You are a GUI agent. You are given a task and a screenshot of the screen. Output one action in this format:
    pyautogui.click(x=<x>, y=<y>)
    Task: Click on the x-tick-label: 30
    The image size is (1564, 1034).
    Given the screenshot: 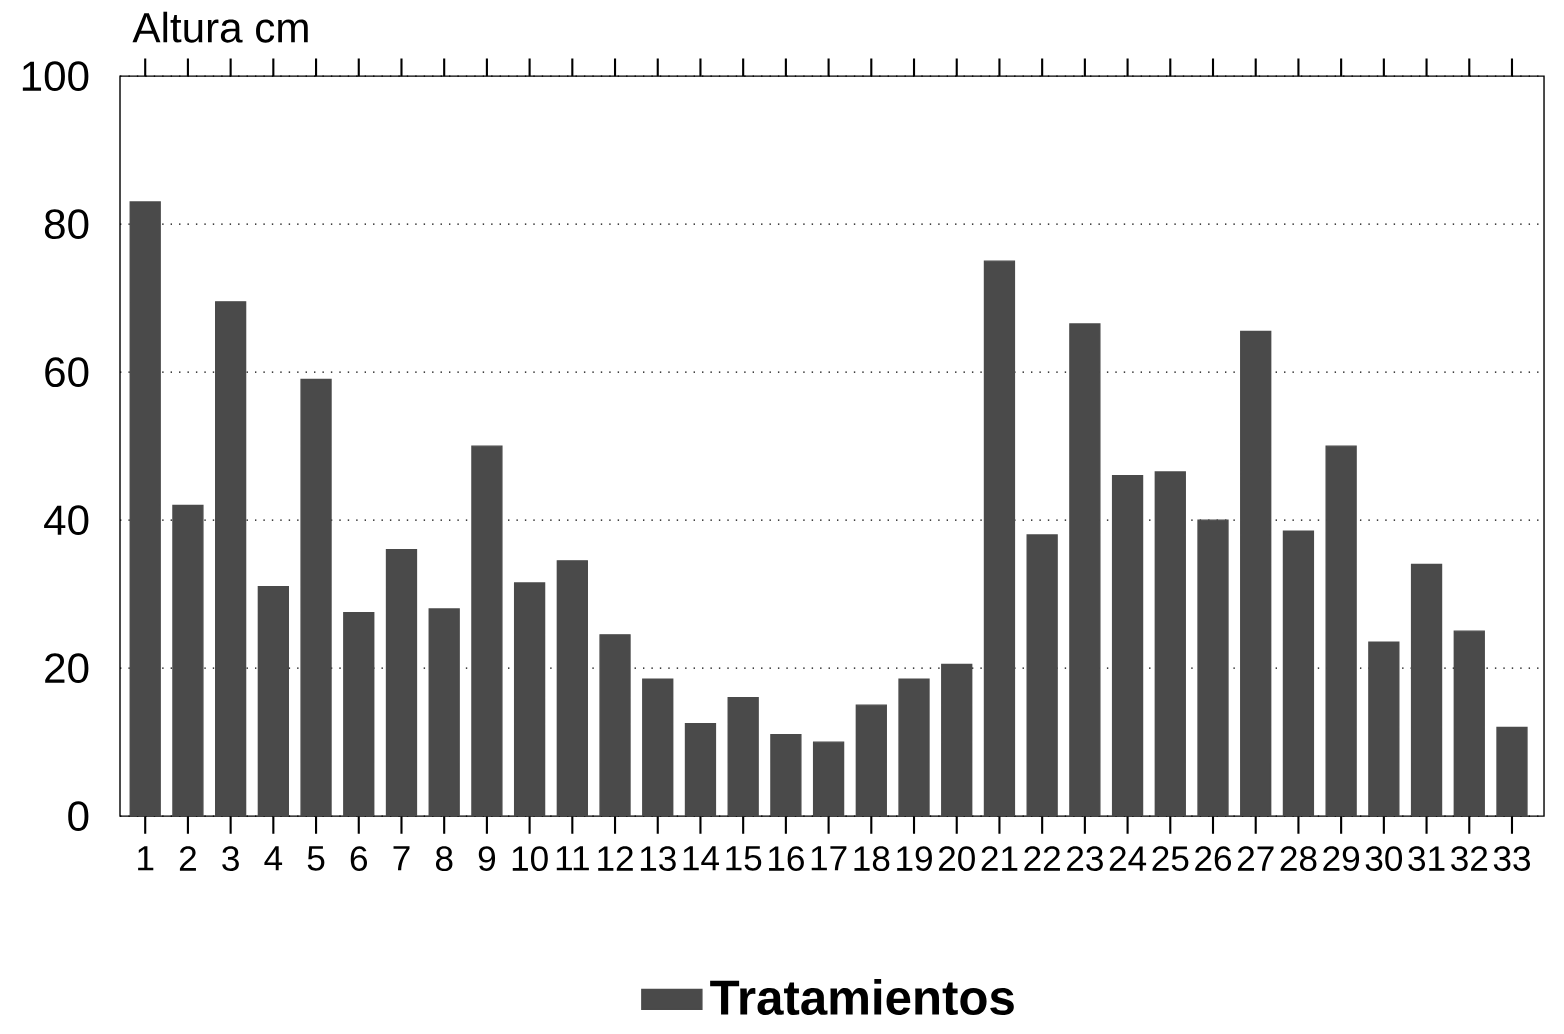 What is the action you would take?
    pyautogui.click(x=1384, y=859)
    